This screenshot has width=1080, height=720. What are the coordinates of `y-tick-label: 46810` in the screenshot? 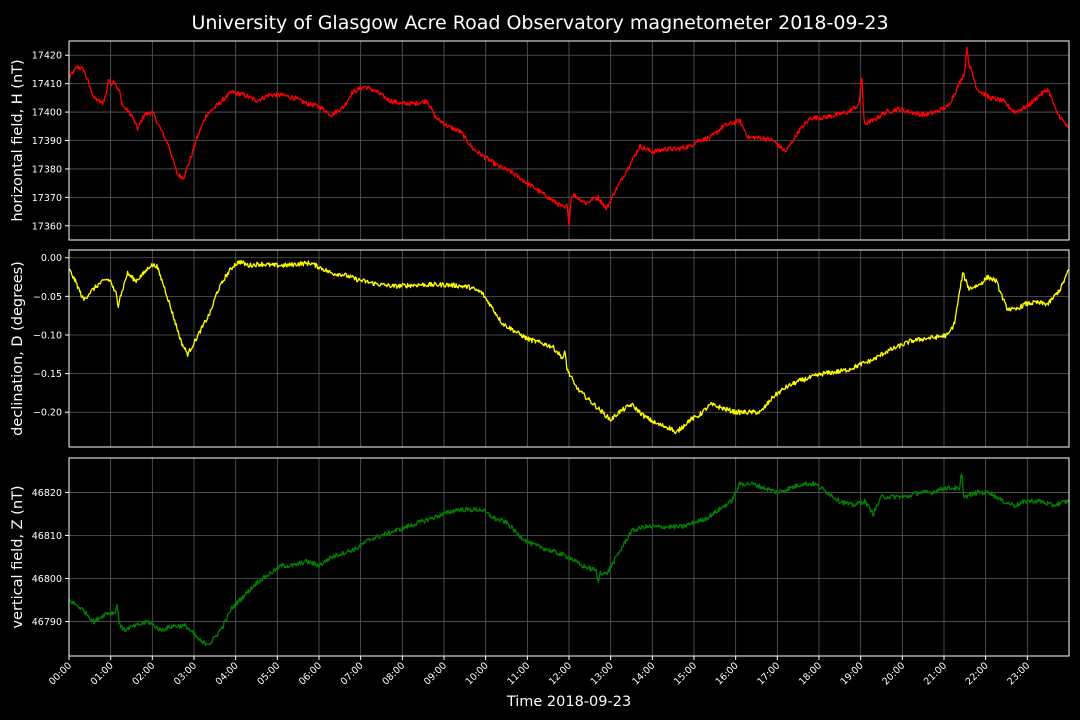 It's located at (47, 536).